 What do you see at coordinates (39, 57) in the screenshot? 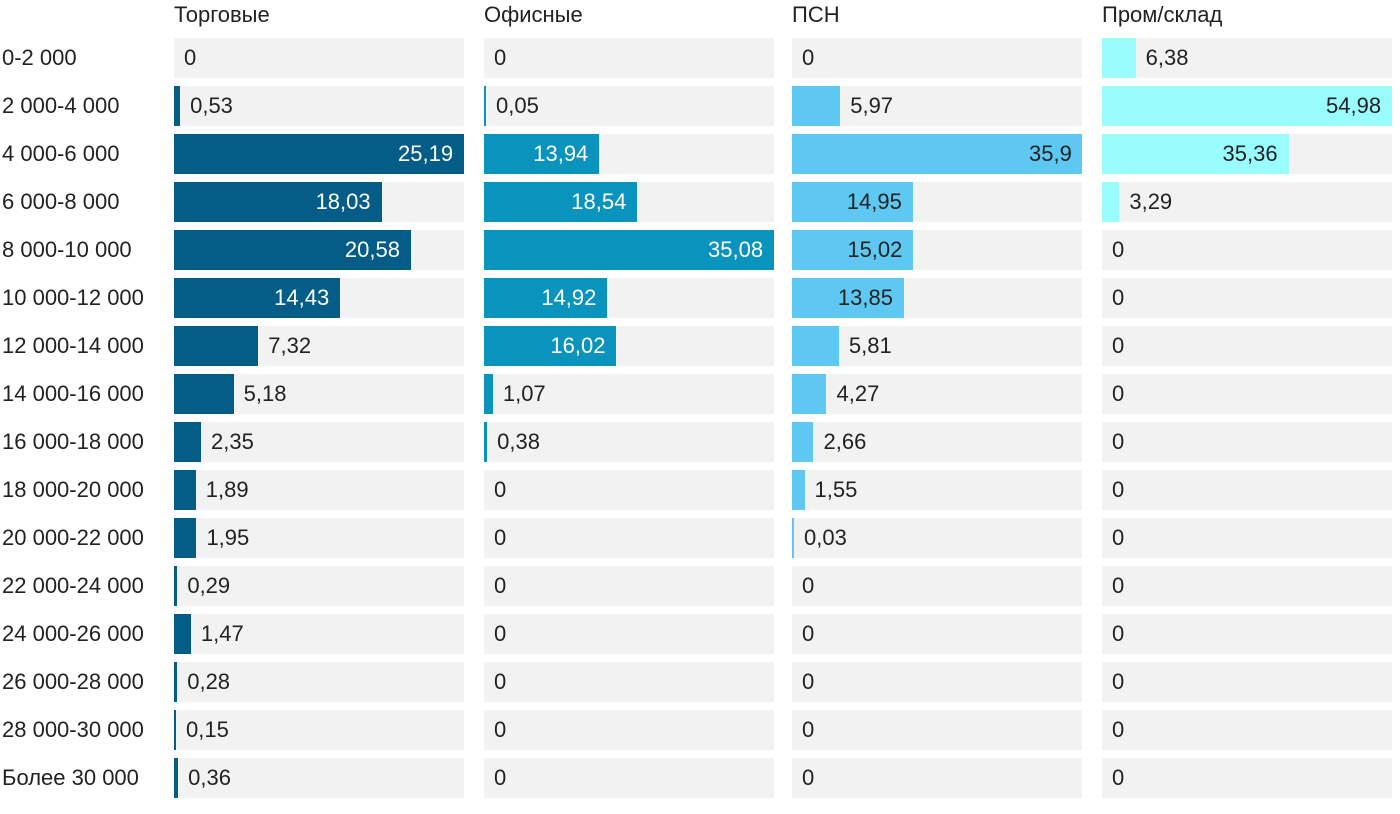
I see `category-label: 0-2 000` at bounding box center [39, 57].